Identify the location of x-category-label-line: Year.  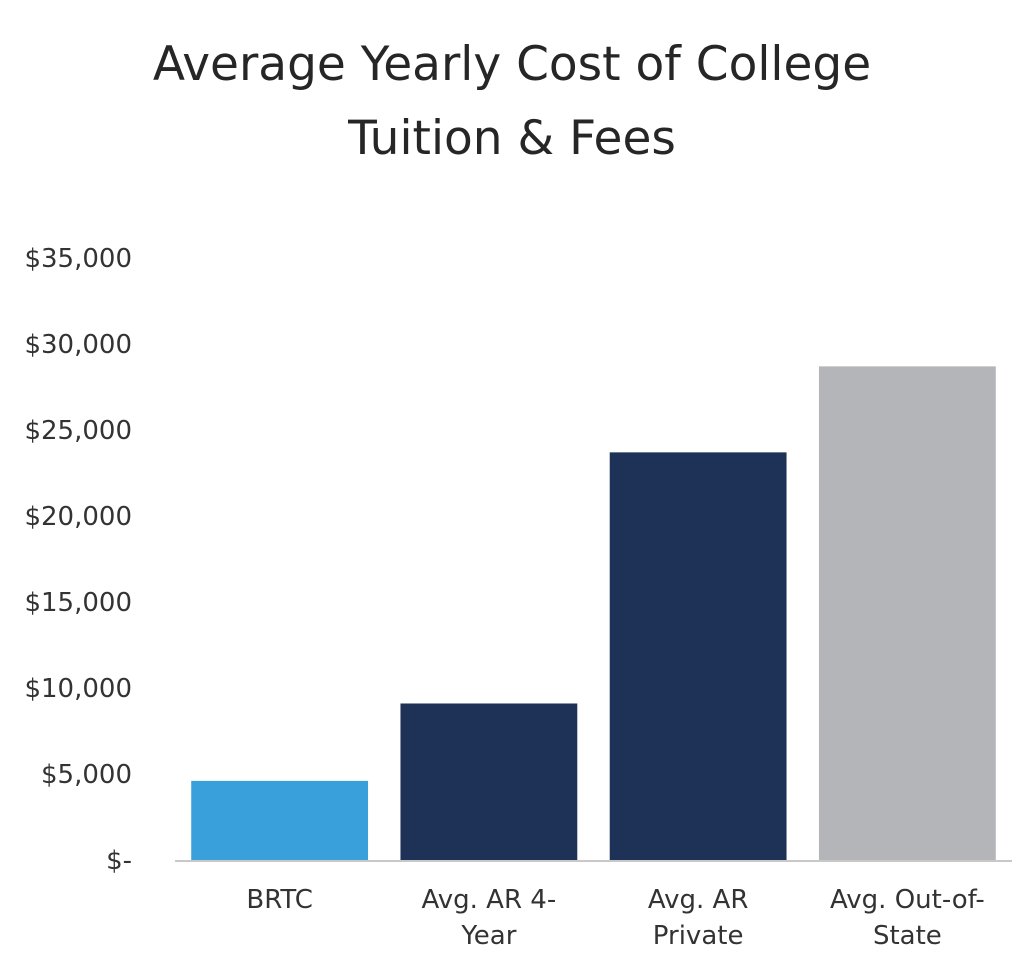
(488, 936).